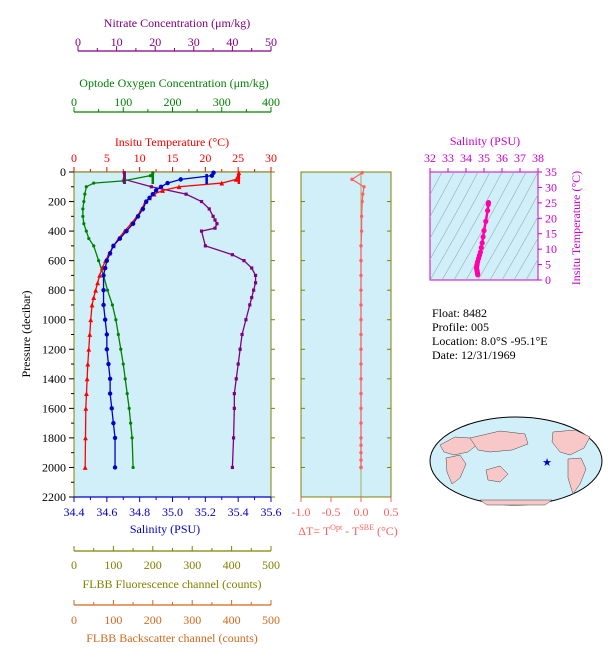  Describe the element at coordinates (74, 512) in the screenshot. I see `salinity-axis-tick-label: 34.4` at that location.